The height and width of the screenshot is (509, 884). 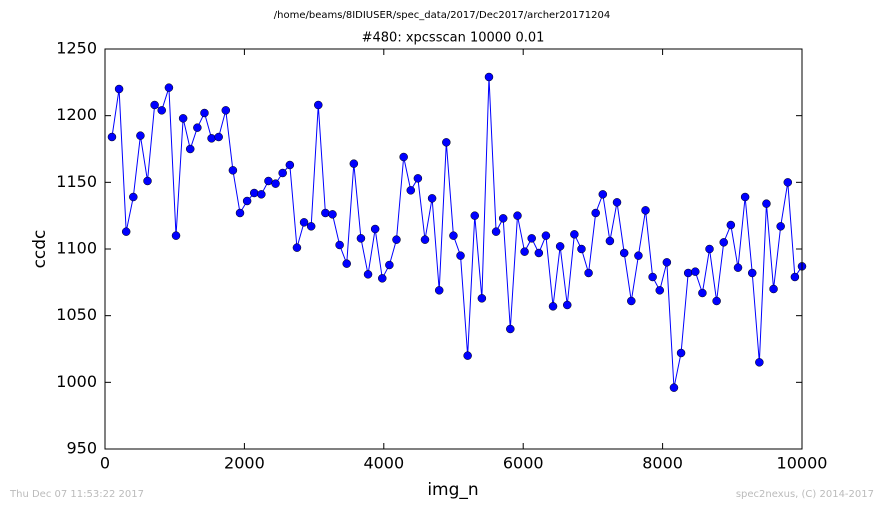 What do you see at coordinates (805, 494) in the screenshot?
I see `footer-right: spec2nexus, (C) 2014-2017` at bounding box center [805, 494].